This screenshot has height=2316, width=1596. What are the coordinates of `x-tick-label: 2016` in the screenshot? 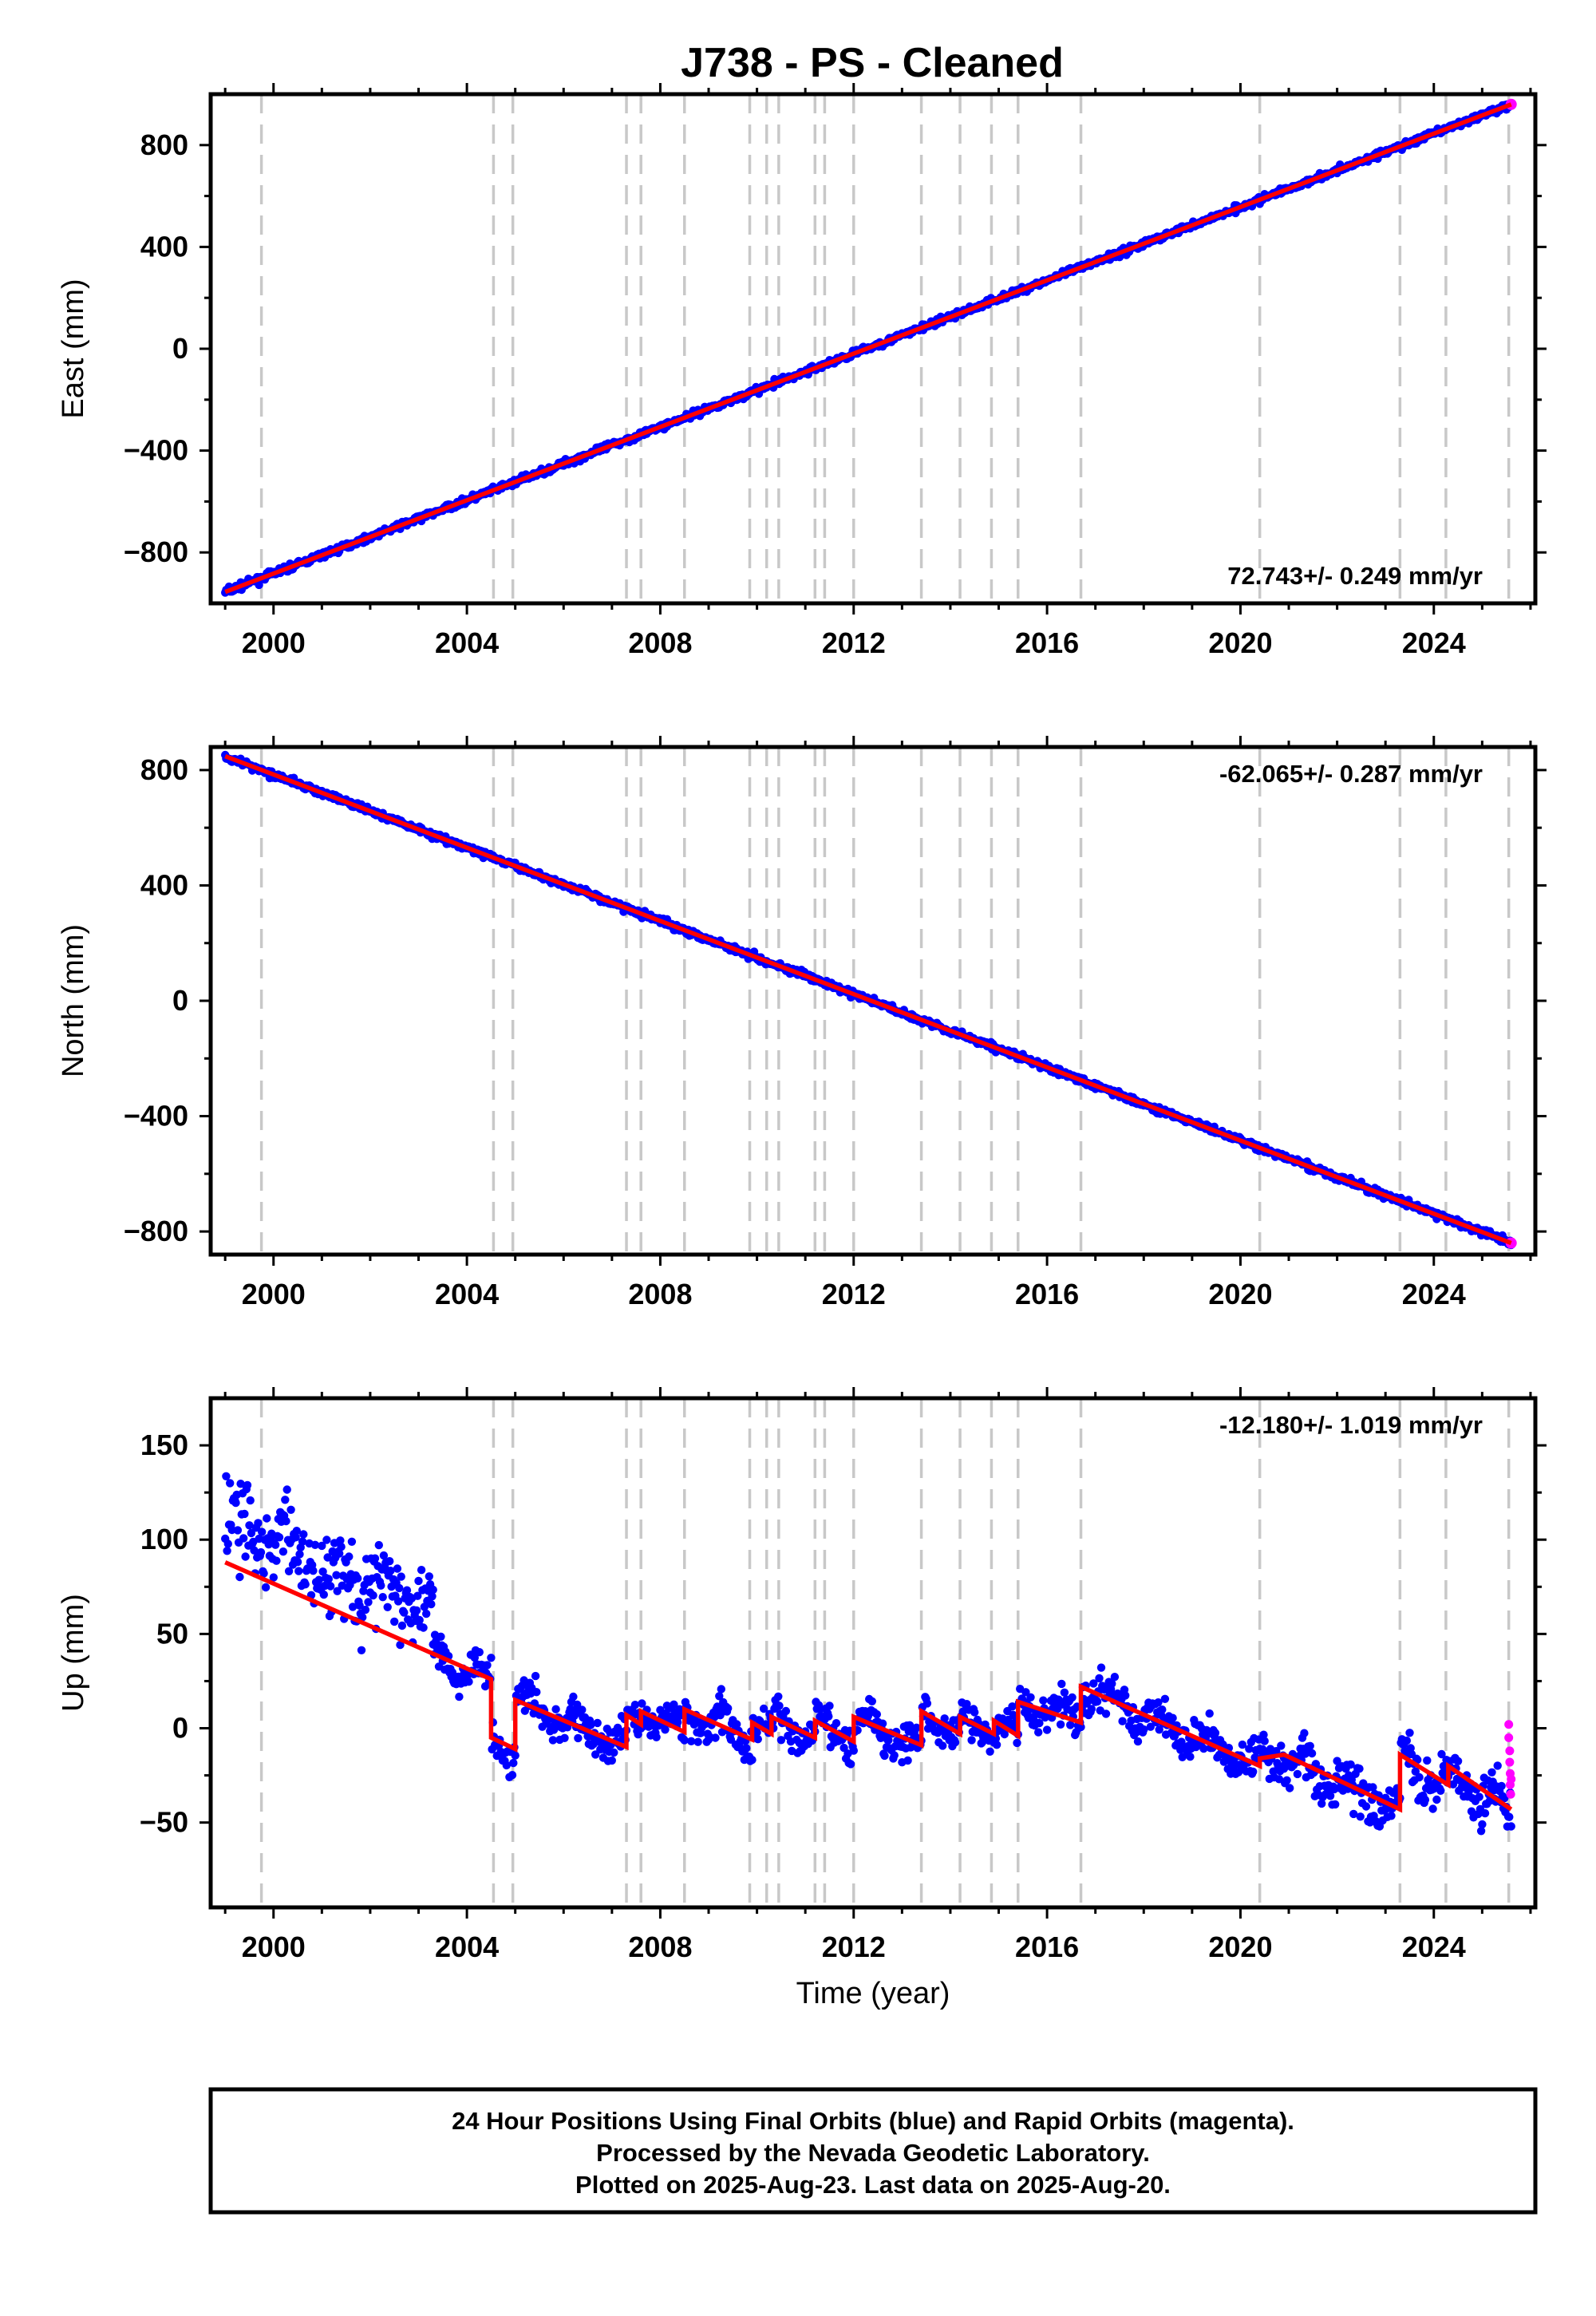 It's located at (1047, 642).